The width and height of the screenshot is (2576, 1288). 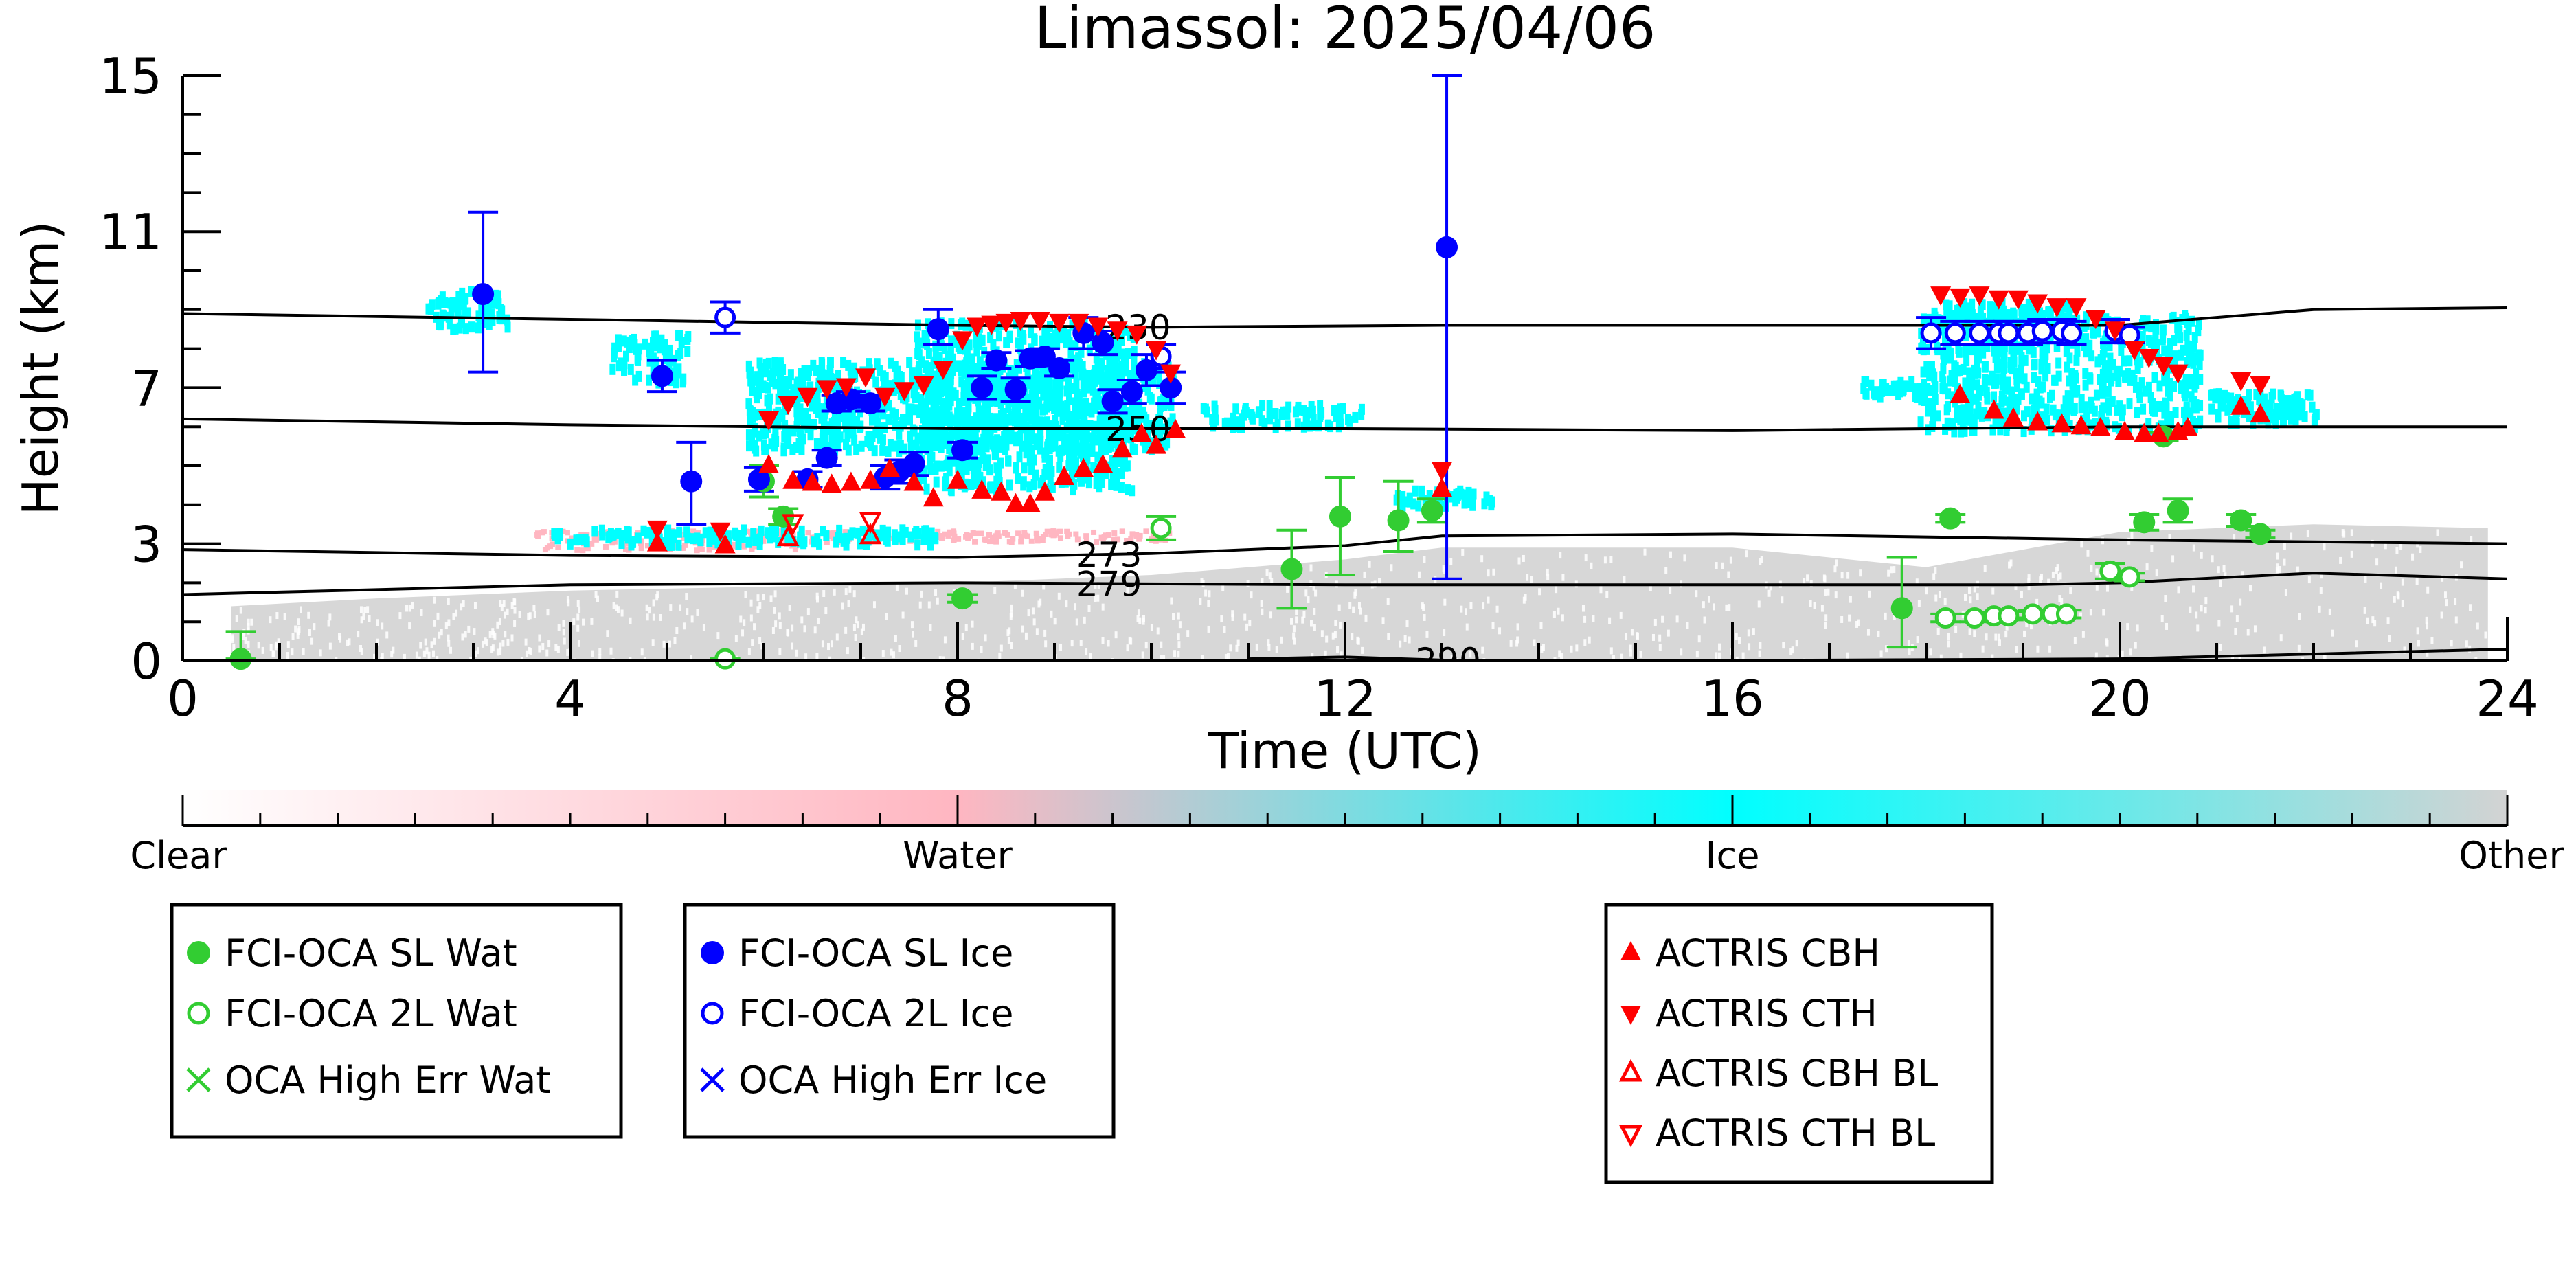 What do you see at coordinates (1112, 401) in the screenshot?
I see `fci-oca-sl-ice-point` at bounding box center [1112, 401].